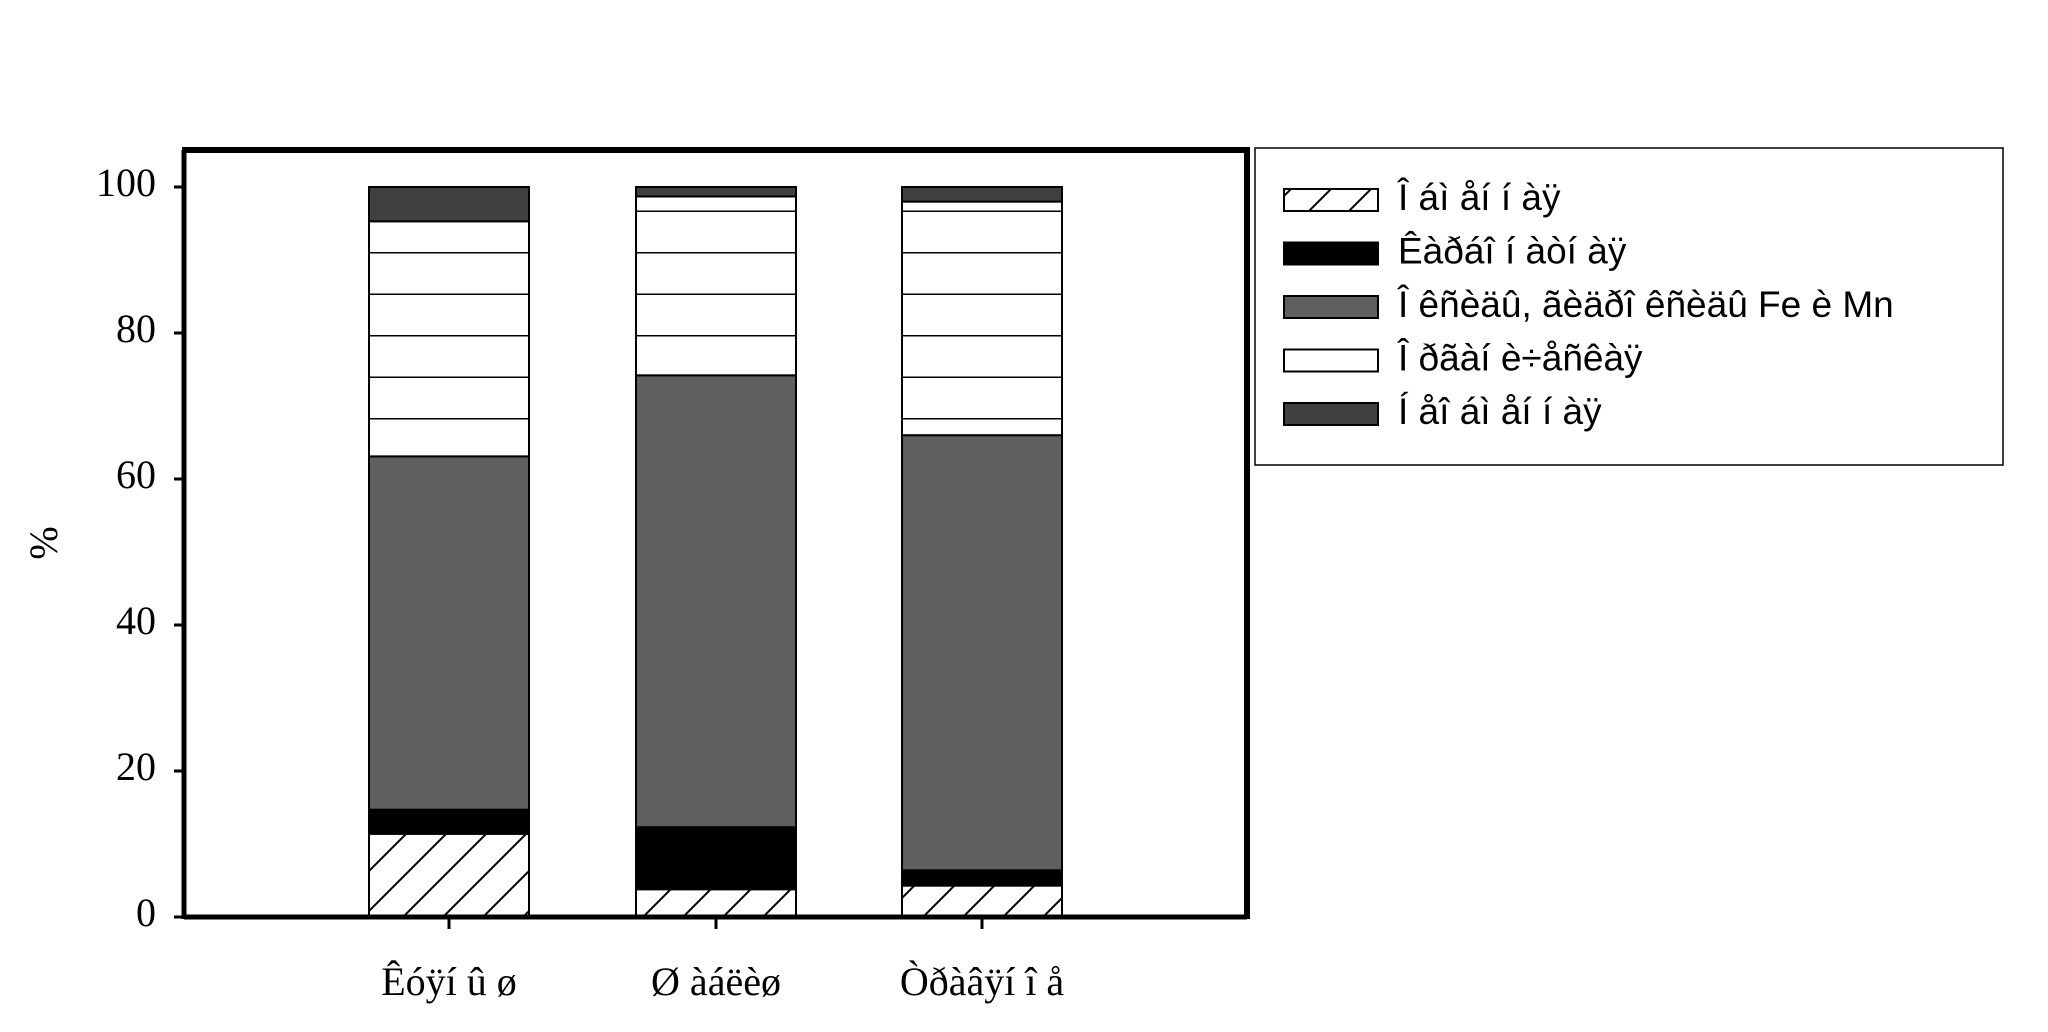  I want to click on legend-label: Í åî áì åí í àÿ, so click(1500, 411).